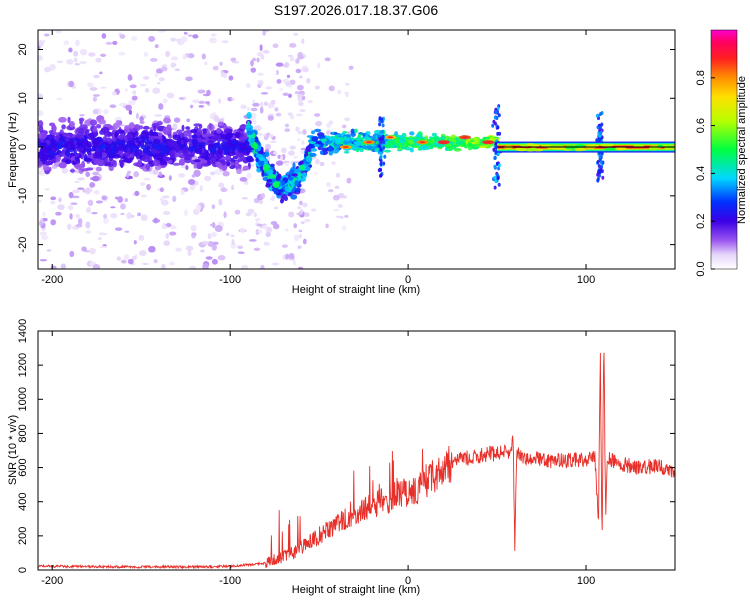 The height and width of the screenshot is (600, 750). What do you see at coordinates (586, 280) in the screenshot?
I see `spectrogram-x-tick-label: 100` at bounding box center [586, 280].